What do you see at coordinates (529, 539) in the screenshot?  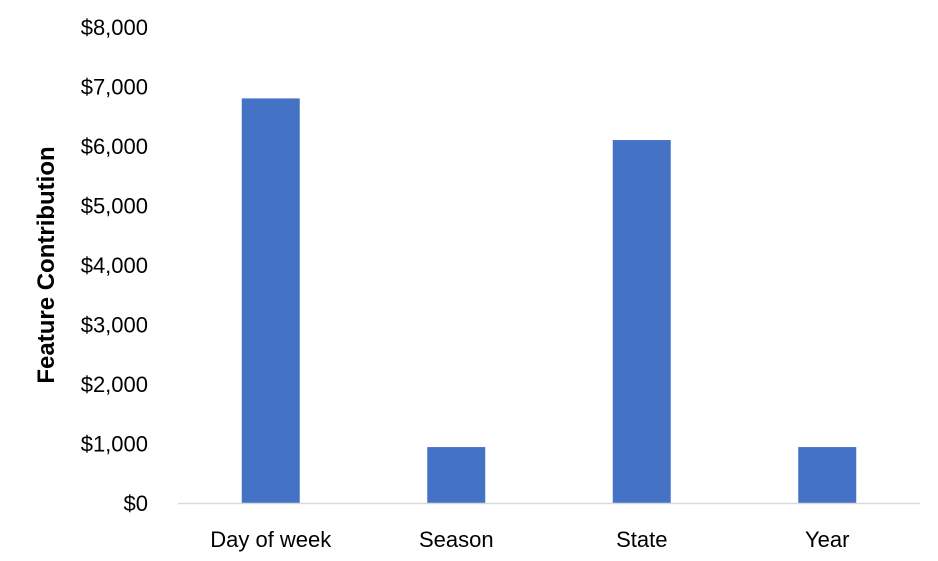 I see `x-axis-category-labels: Day of week Season State Year` at bounding box center [529, 539].